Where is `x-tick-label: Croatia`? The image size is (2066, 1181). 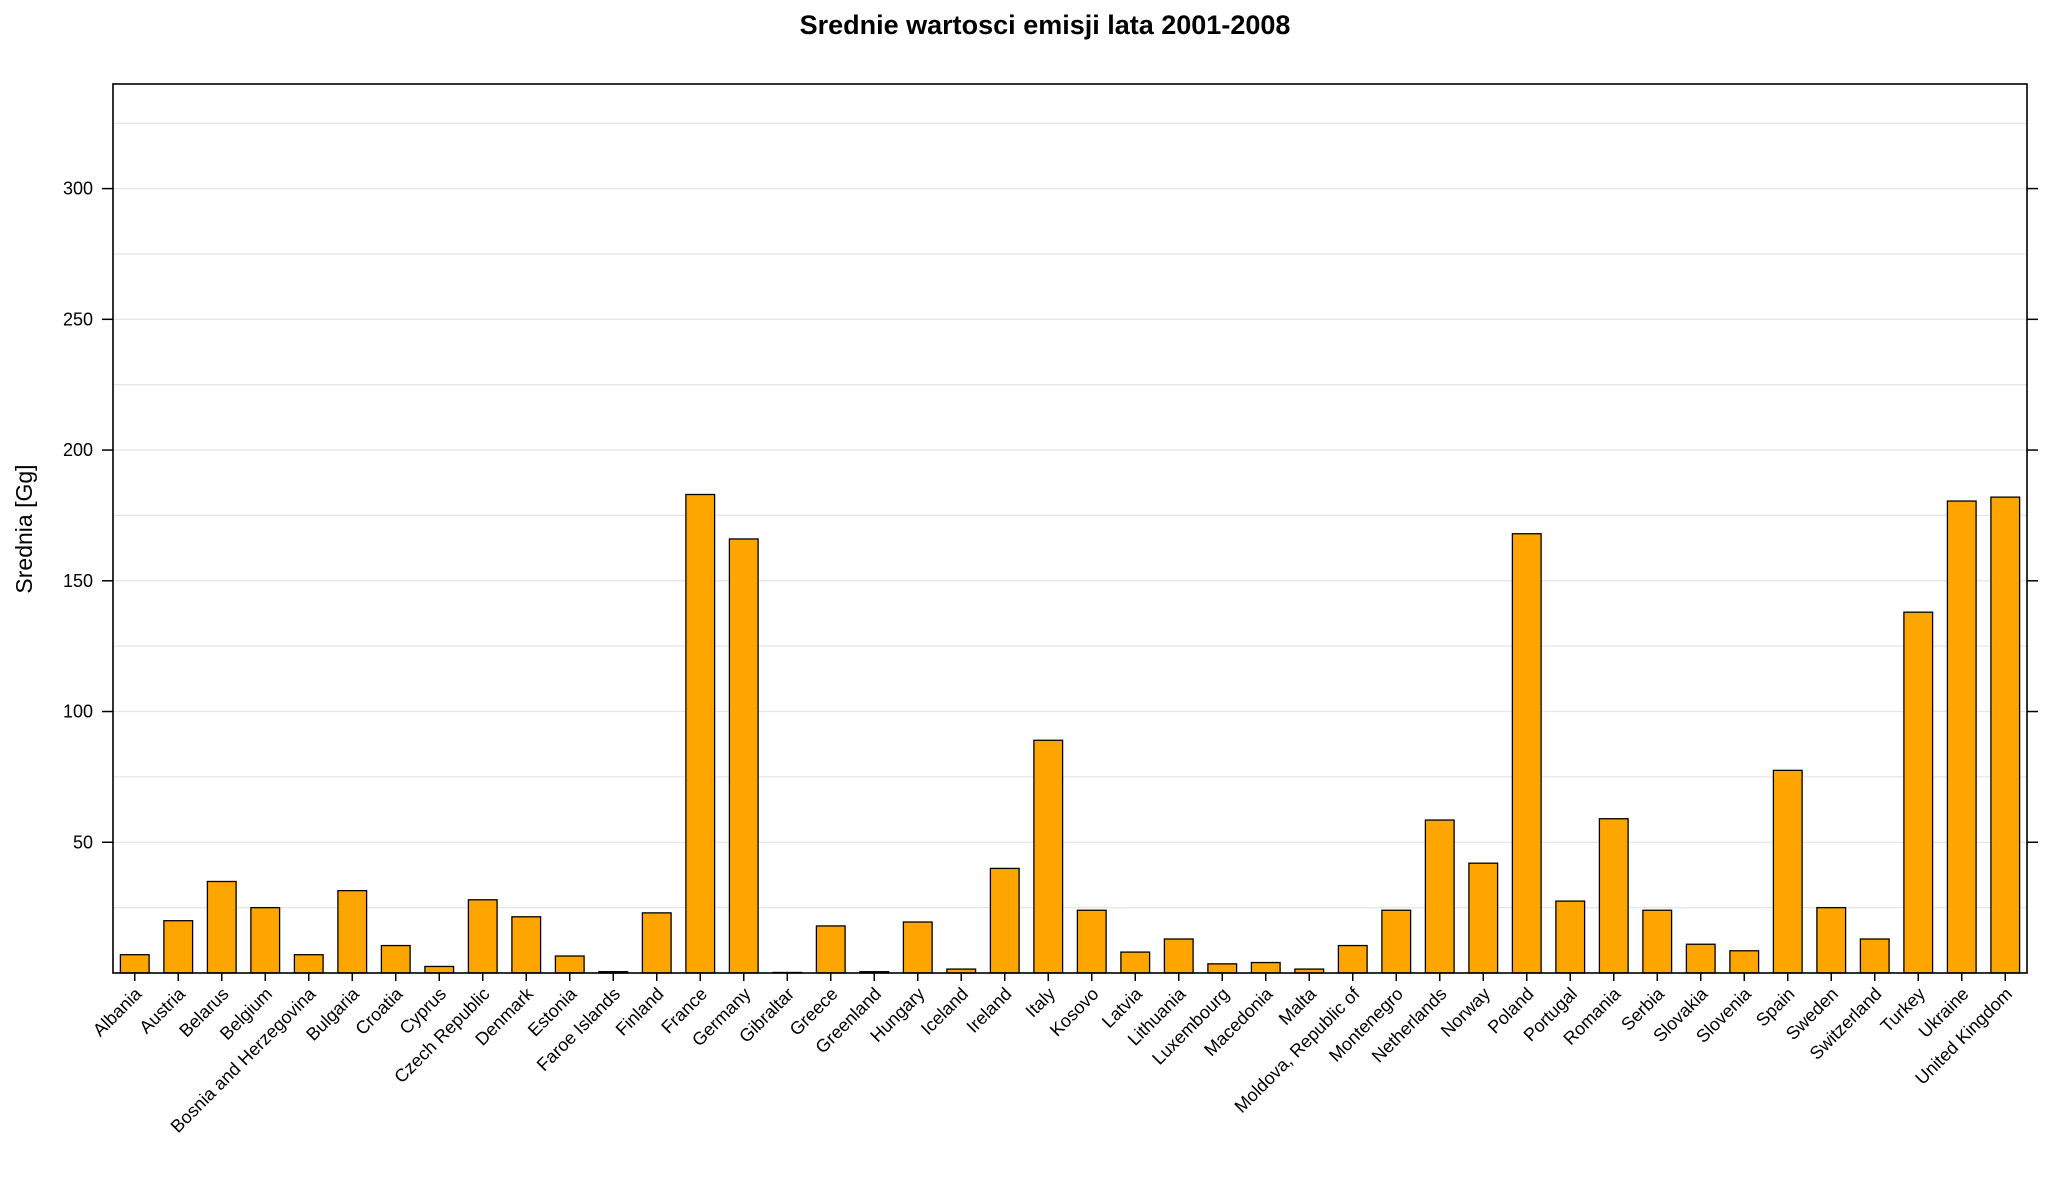 x-tick-label: Croatia is located at coordinates (379, 1011).